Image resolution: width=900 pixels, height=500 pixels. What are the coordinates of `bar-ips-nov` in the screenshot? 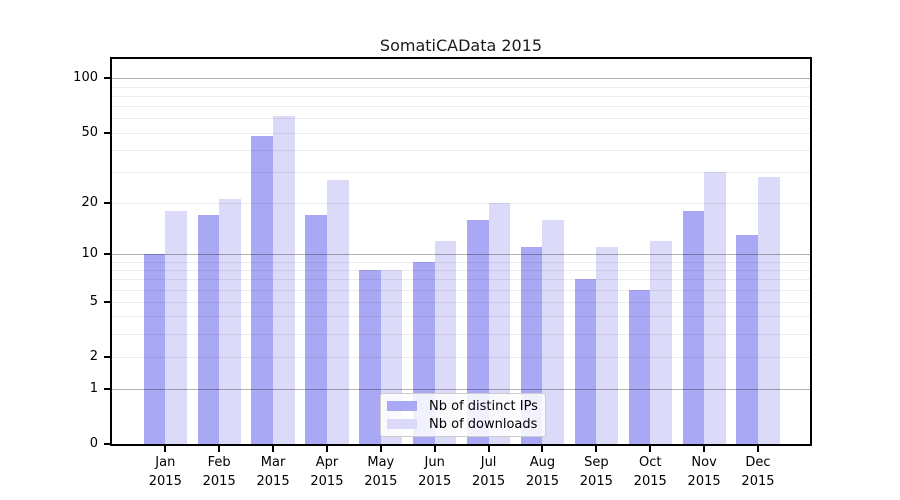 It's located at (693, 327).